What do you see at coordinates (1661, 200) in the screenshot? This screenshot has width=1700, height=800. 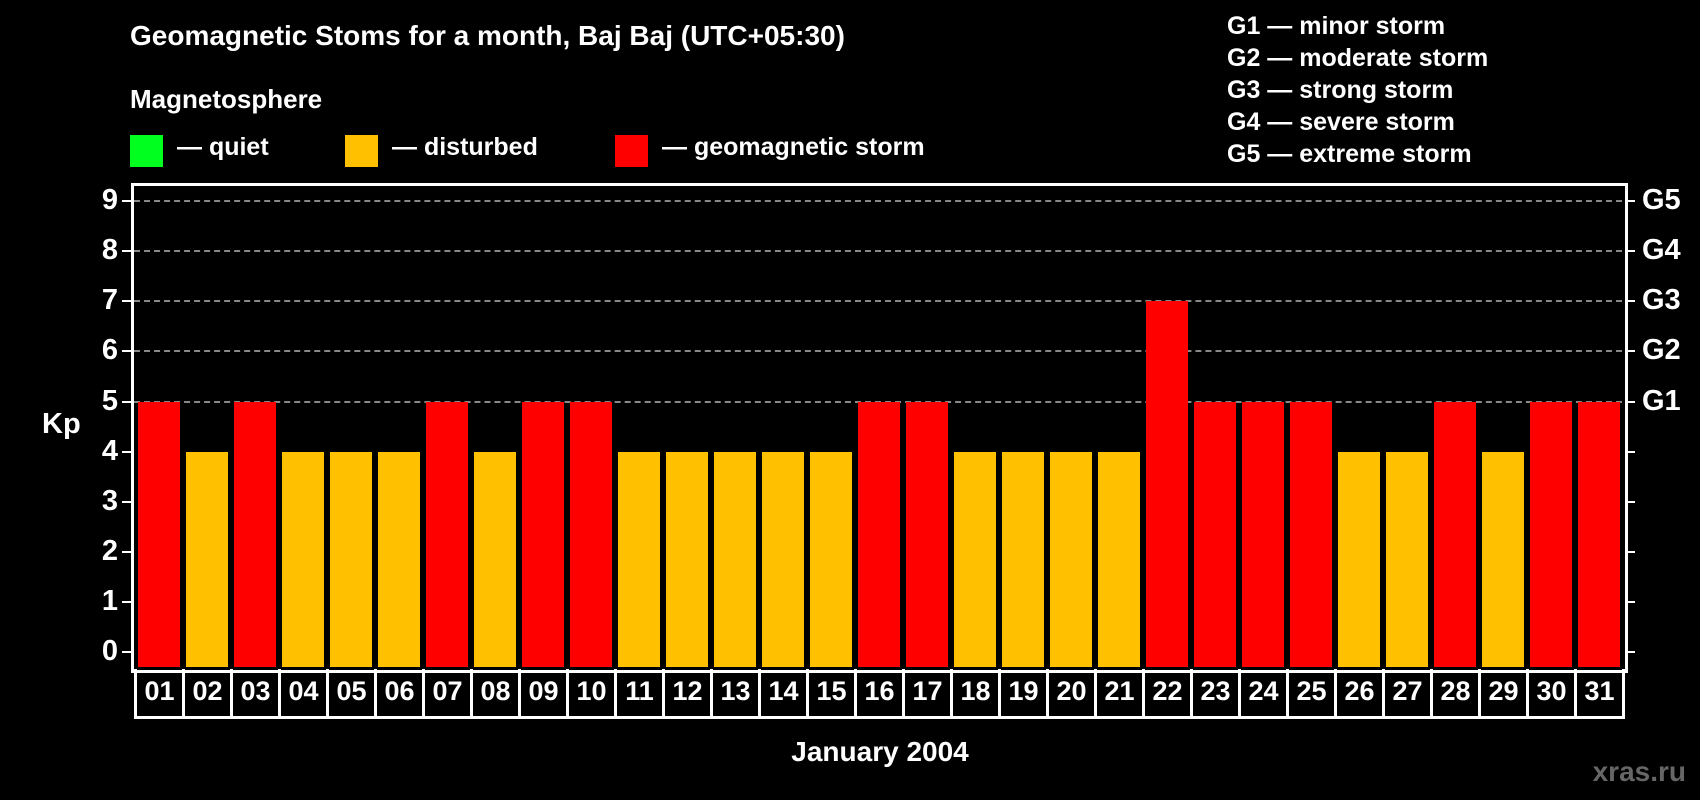 I see `right-axis-label: G5` at bounding box center [1661, 200].